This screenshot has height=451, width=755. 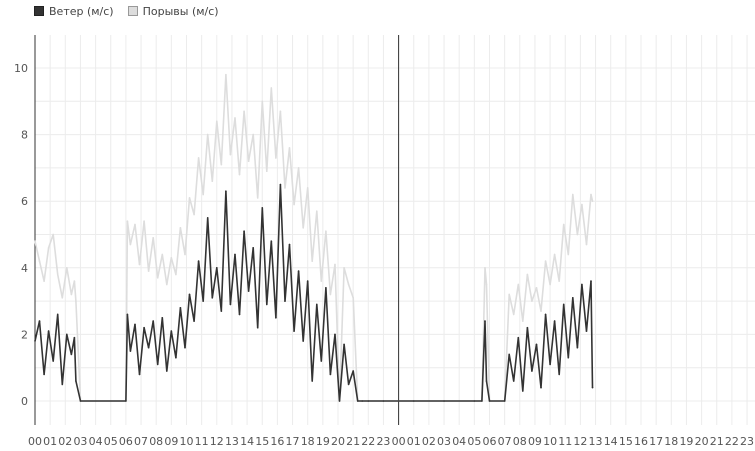 I want to click on x-tick-label: 17, so click(x=656, y=441).